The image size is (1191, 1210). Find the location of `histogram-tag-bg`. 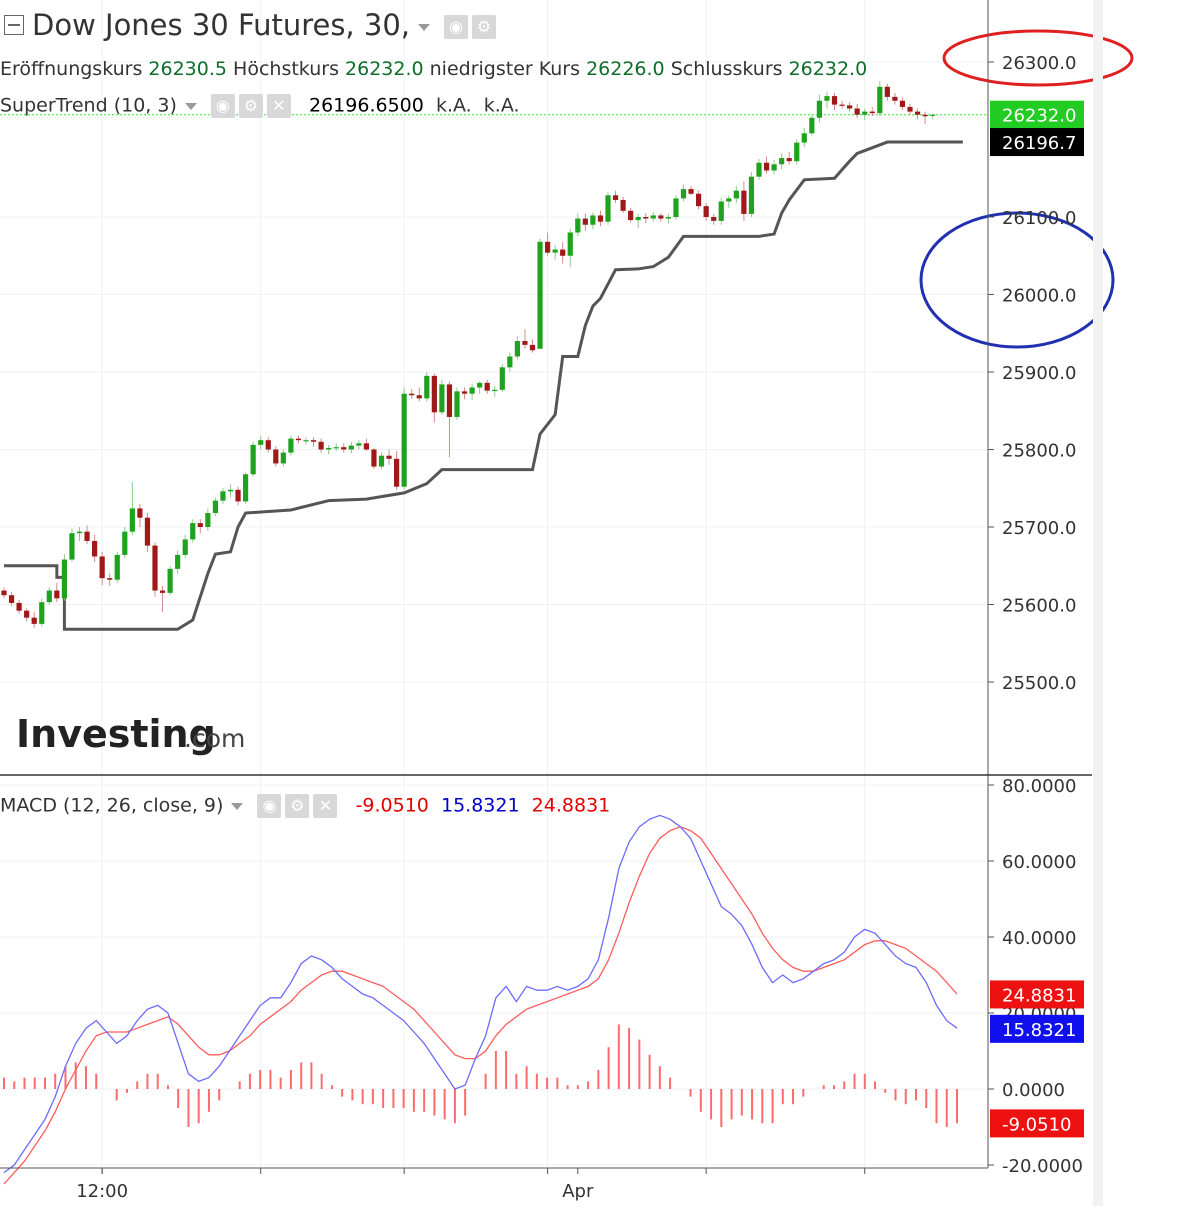

histogram-tag-bg is located at coordinates (1037, 1123).